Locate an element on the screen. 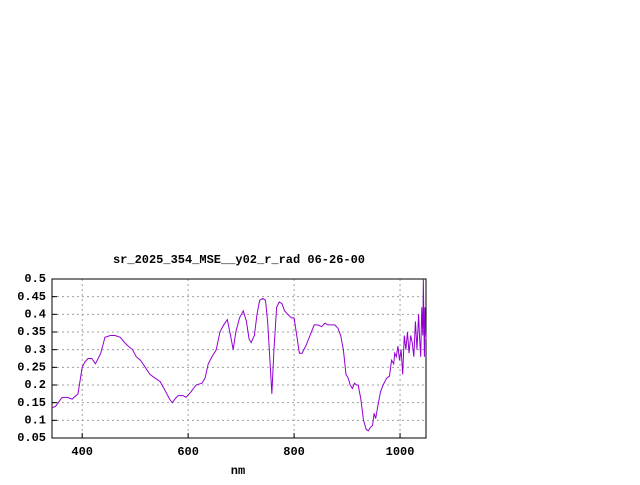  chart-title: sr_2025_354_MSE__y02_r_rad 06-26-00 is located at coordinates (239, 260).